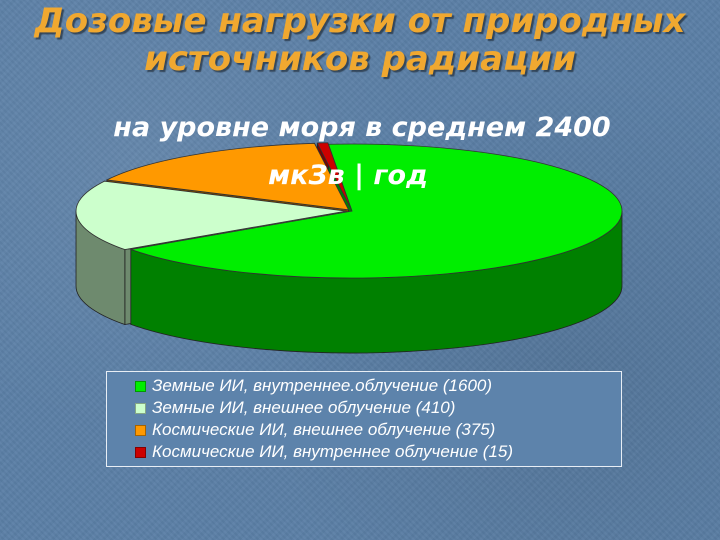 Image resolution: width=720 pixels, height=540 pixels. What do you see at coordinates (324, 429) in the screenshot?
I see `legend-label: Космические ИИ, внешнее облучение (375)` at bounding box center [324, 429].